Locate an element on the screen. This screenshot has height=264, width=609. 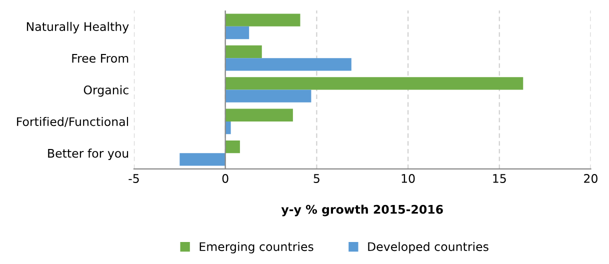
legend-label: Developed countries is located at coordinates (428, 248).